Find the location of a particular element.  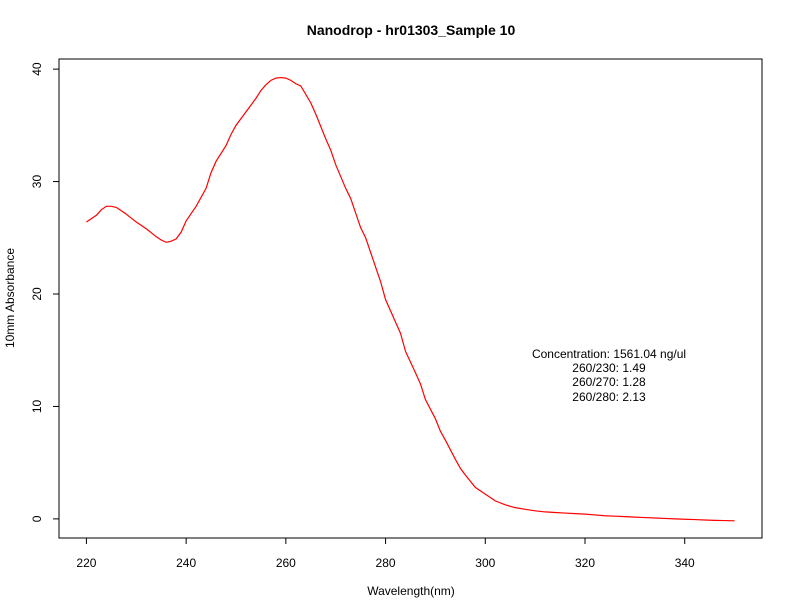

x-tick-label: 240 is located at coordinates (186, 563).